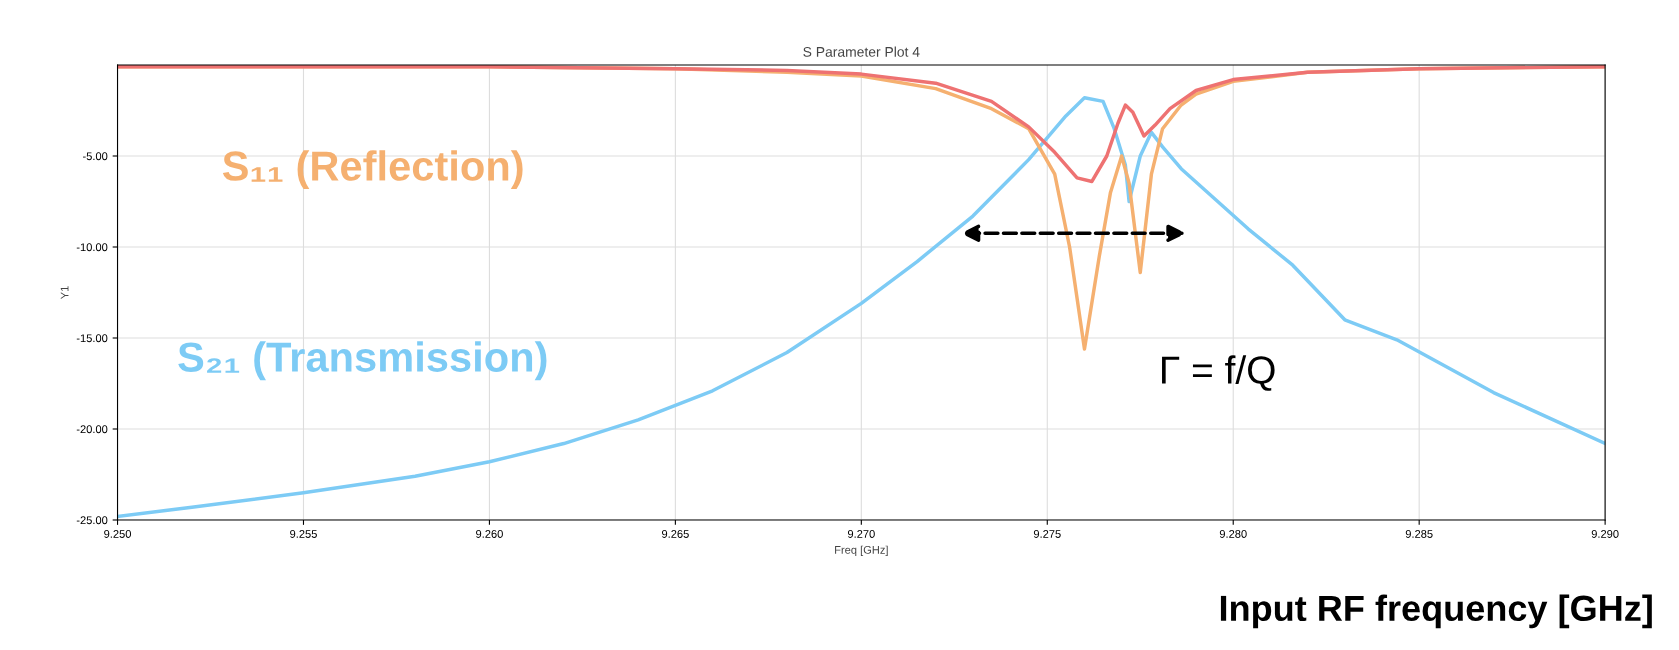  I want to click on y-axis-title: Y1, so click(64, 293).